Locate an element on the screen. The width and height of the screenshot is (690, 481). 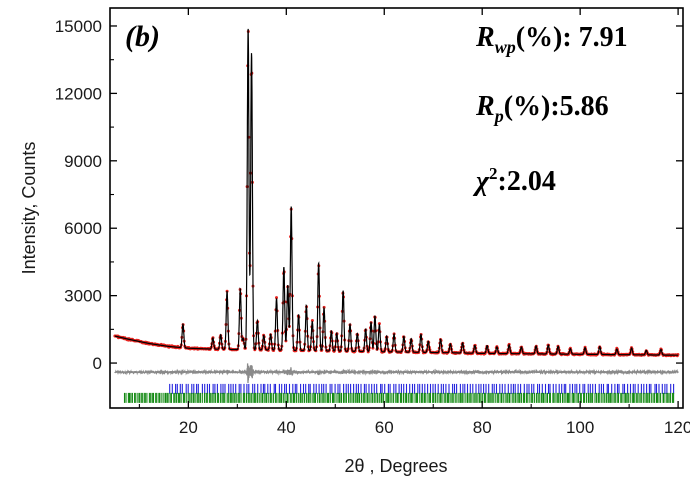
y-tick-label: 0 is located at coordinates (97, 363).